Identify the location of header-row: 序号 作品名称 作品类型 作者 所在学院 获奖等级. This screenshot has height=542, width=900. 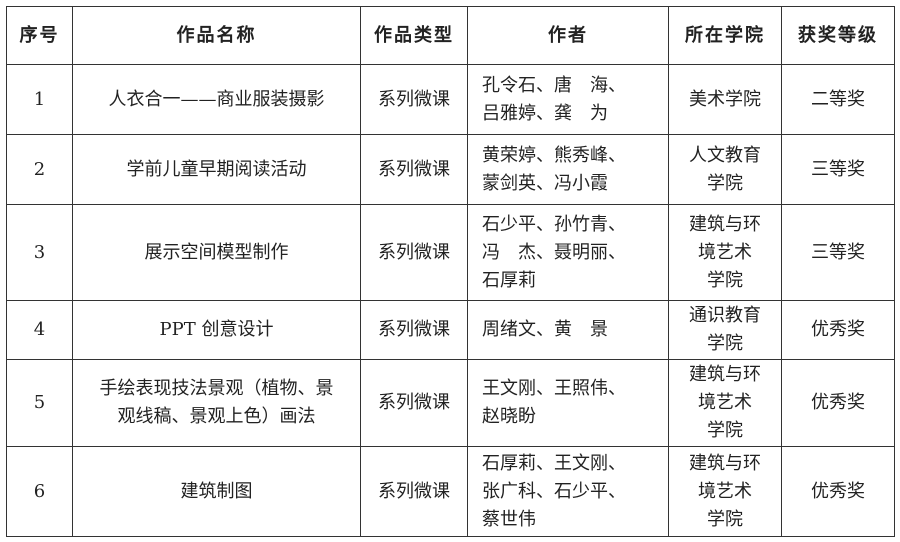
(450, 35).